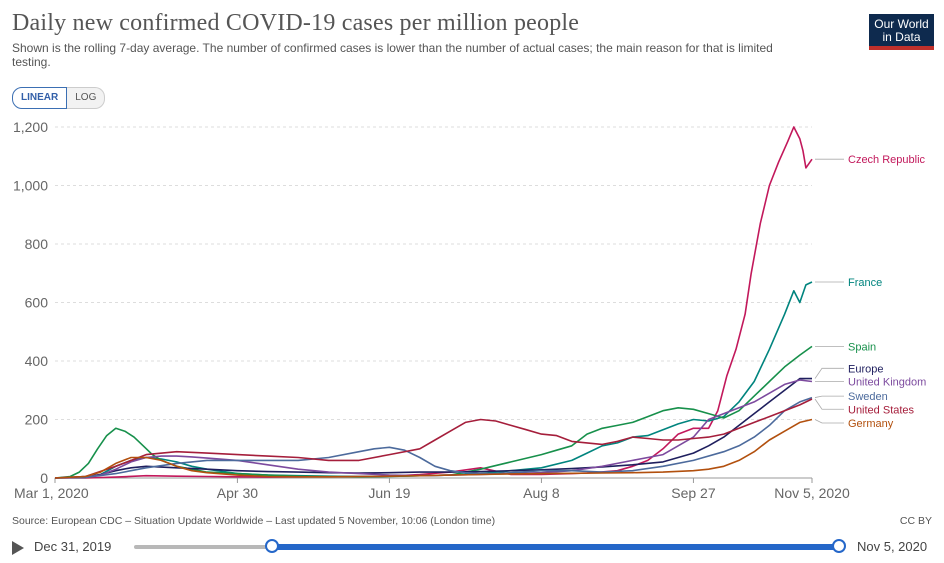  I want to click on series-line-germany, so click(433, 448).